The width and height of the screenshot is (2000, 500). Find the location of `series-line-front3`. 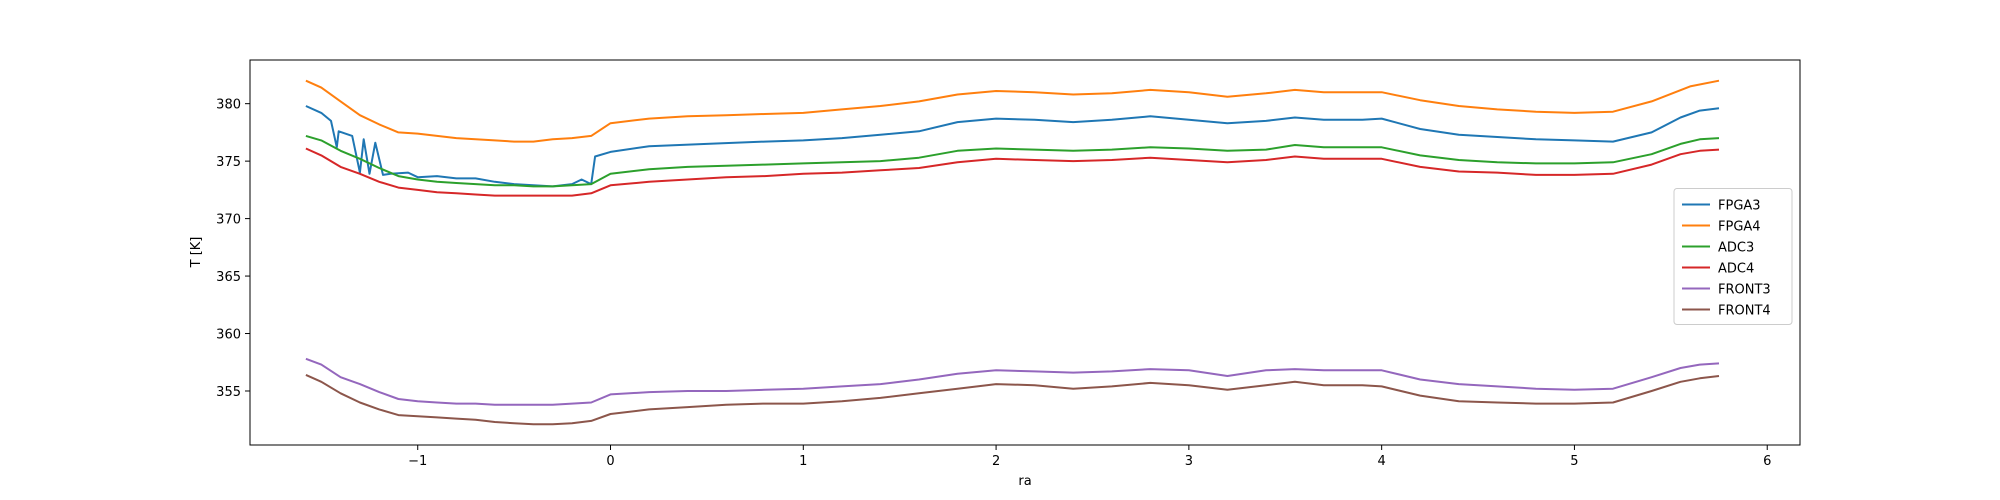

series-line-front3 is located at coordinates (1012, 381).